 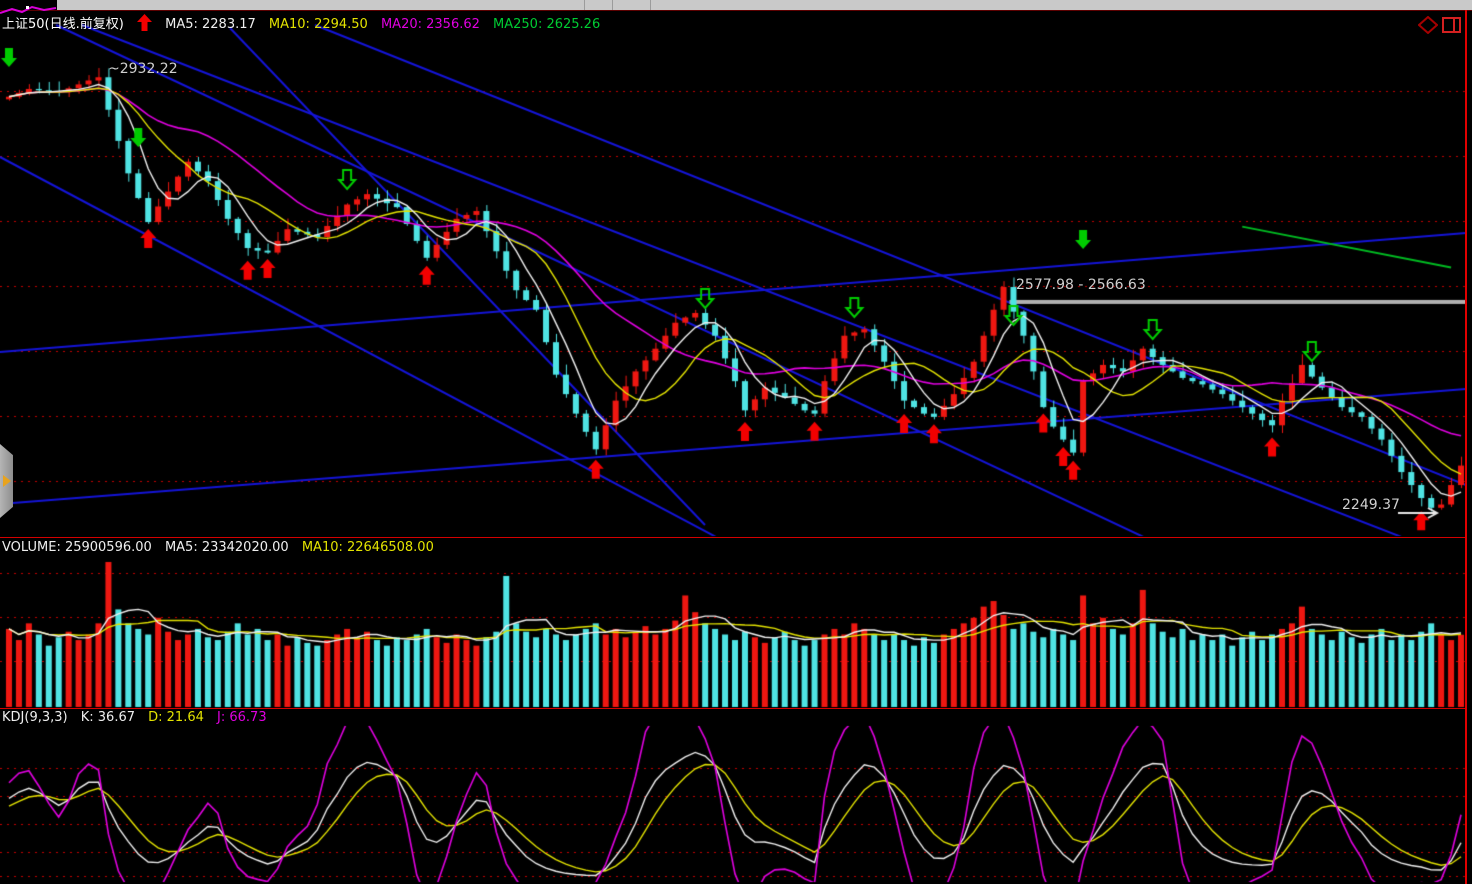 What do you see at coordinates (139, 717) in the screenshot?
I see `kdj-pane-header: KDJ(9,3,3) K: 36.67 D: 21.64 J: 66.73` at bounding box center [139, 717].